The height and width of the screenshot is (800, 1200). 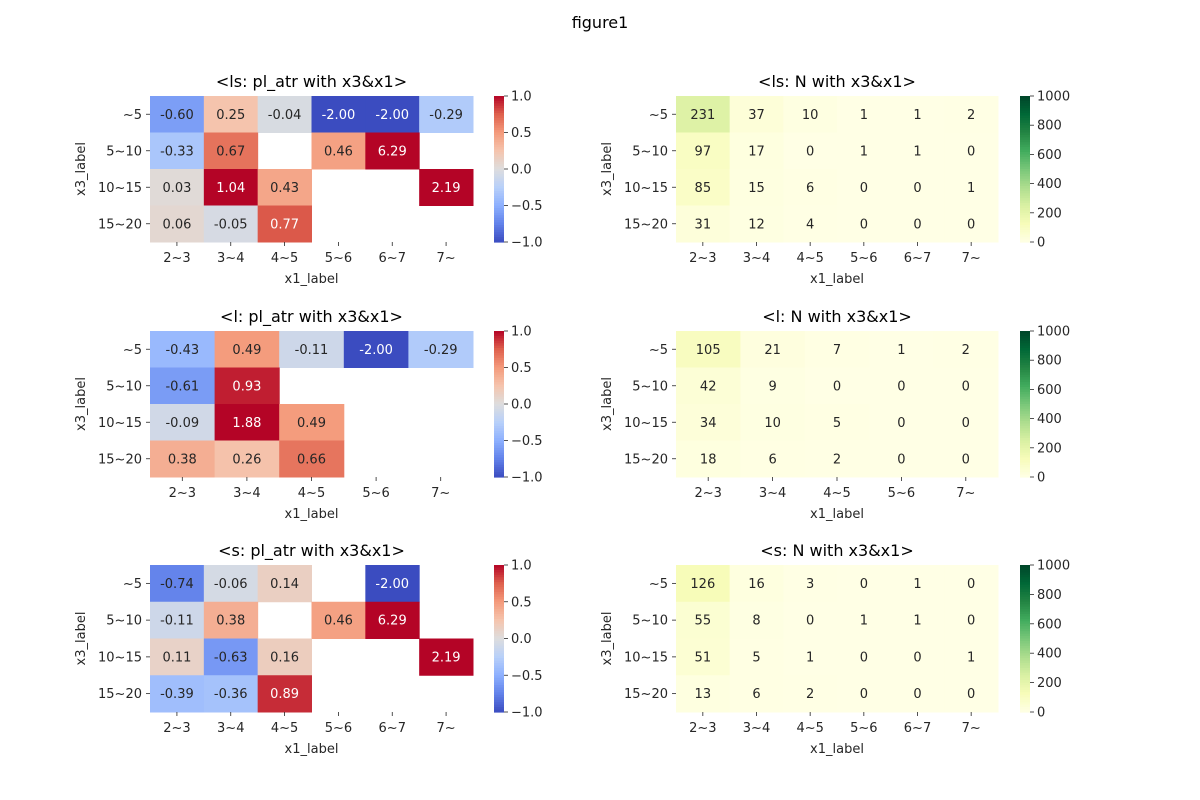 I want to click on x-tick-label: 6~7, so click(x=917, y=728).